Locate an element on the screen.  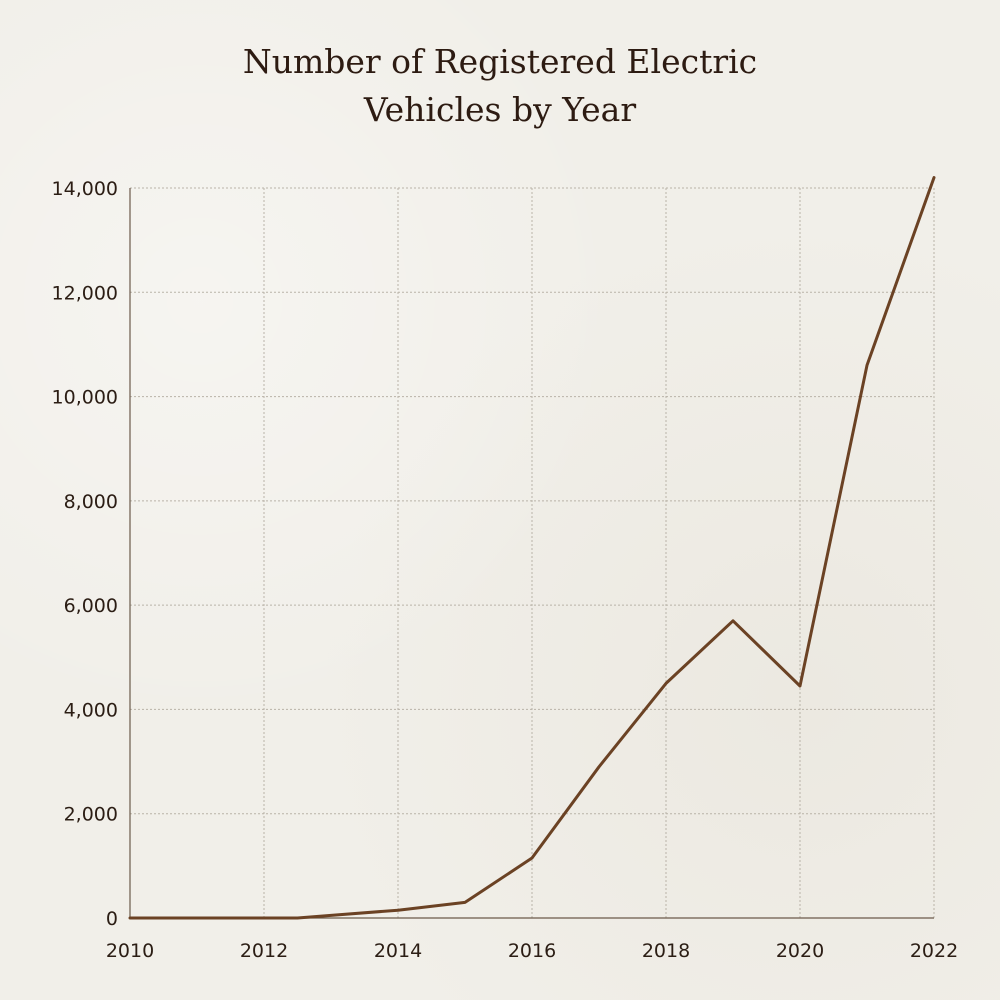
chart-title-line-1: Number of Registered Electric is located at coordinates (500, 61).